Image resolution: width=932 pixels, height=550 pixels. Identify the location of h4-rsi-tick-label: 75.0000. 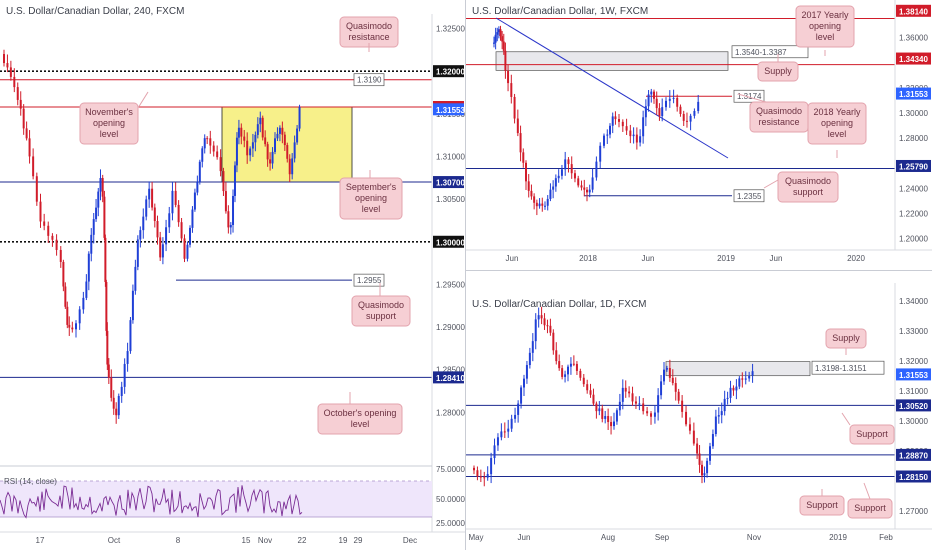
(450, 469).